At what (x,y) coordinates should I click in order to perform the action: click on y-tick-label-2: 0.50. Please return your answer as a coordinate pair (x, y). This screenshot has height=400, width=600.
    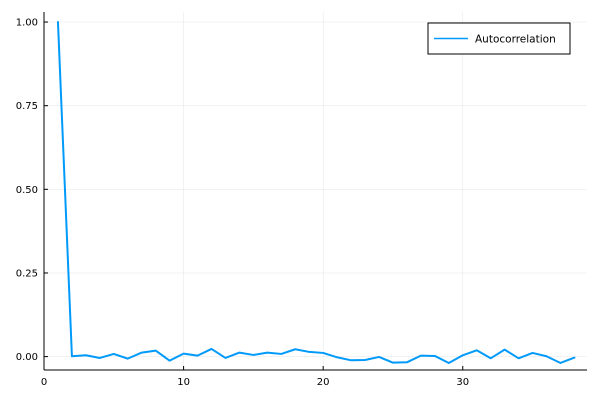
    Looking at the image, I should click on (27, 190).